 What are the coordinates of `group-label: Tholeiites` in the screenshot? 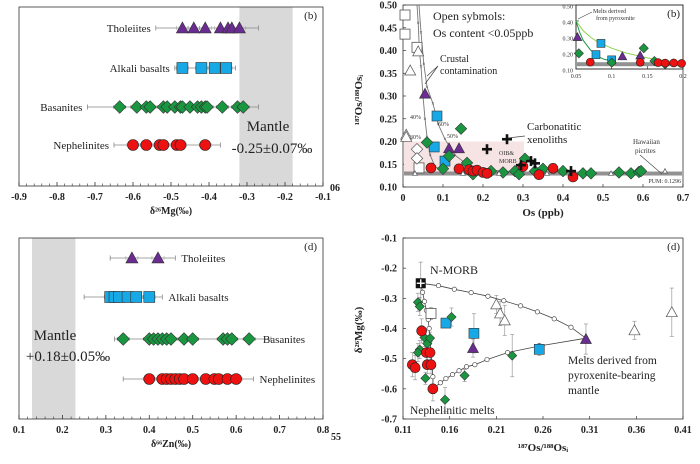 It's located at (129, 29).